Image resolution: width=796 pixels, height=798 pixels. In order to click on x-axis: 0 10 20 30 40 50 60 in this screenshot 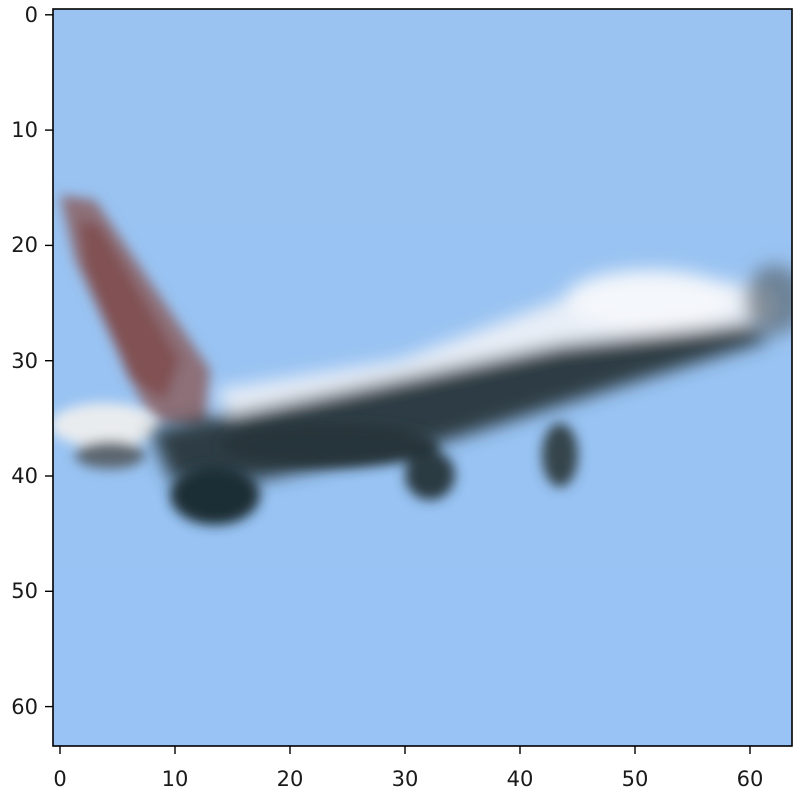, I will do `click(408, 768)`.